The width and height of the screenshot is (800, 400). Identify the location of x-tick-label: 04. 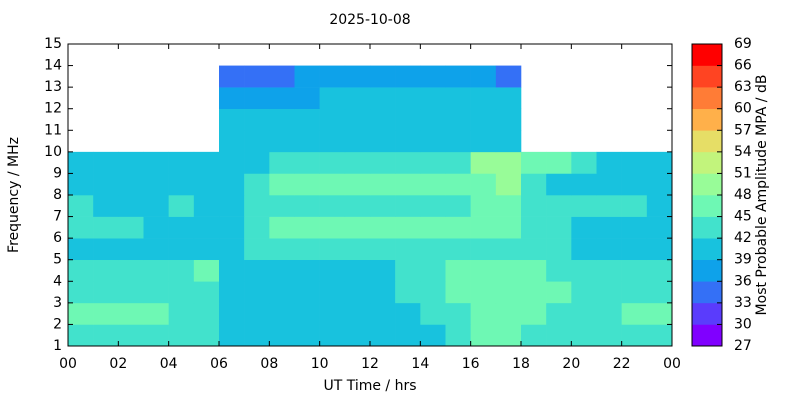
(169, 364).